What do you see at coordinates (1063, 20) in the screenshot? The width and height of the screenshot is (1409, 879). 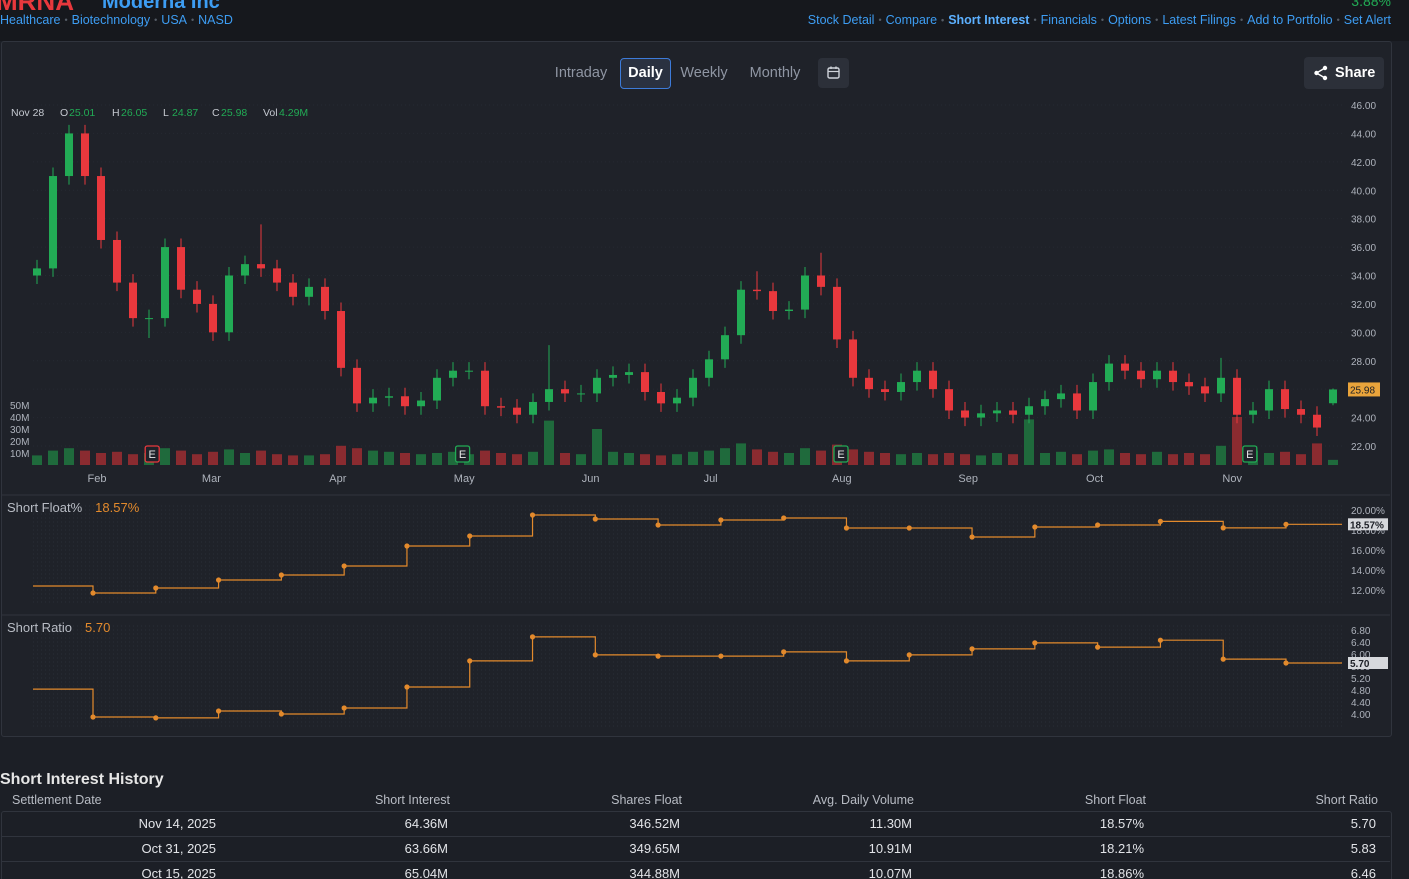 I see `nav-link: Financials` at bounding box center [1063, 20].